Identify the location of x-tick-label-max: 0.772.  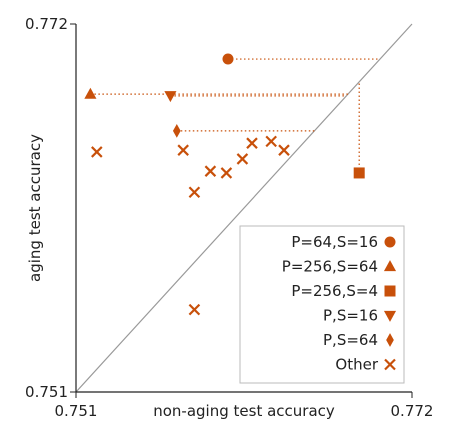
(412, 411).